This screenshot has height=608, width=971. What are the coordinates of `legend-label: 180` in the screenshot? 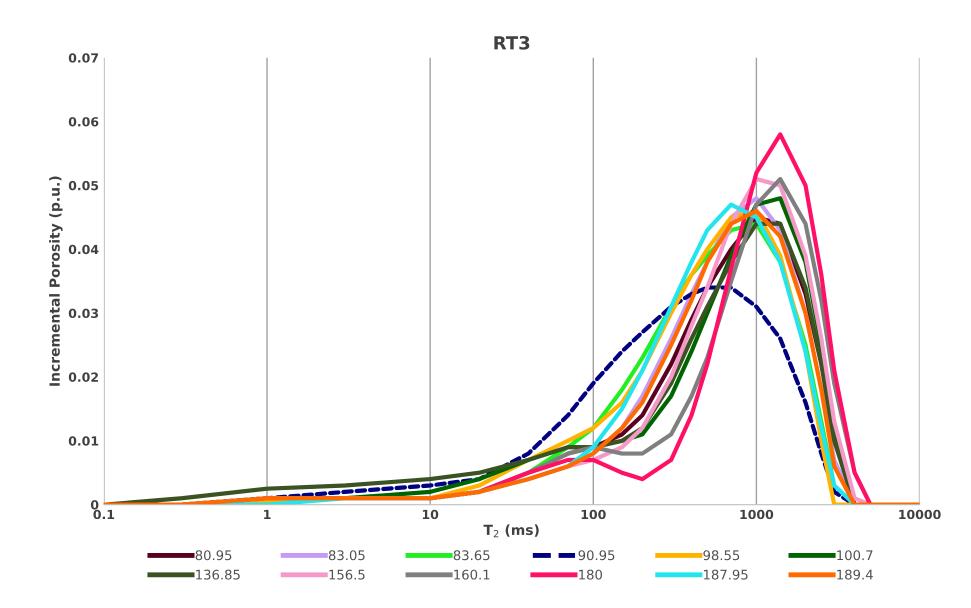 It's located at (590, 575).